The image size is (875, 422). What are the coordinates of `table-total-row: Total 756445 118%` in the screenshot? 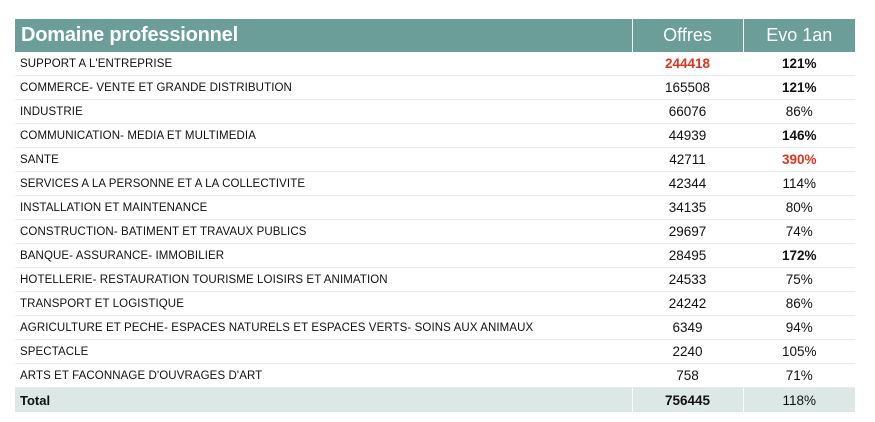 It's located at (435, 399).